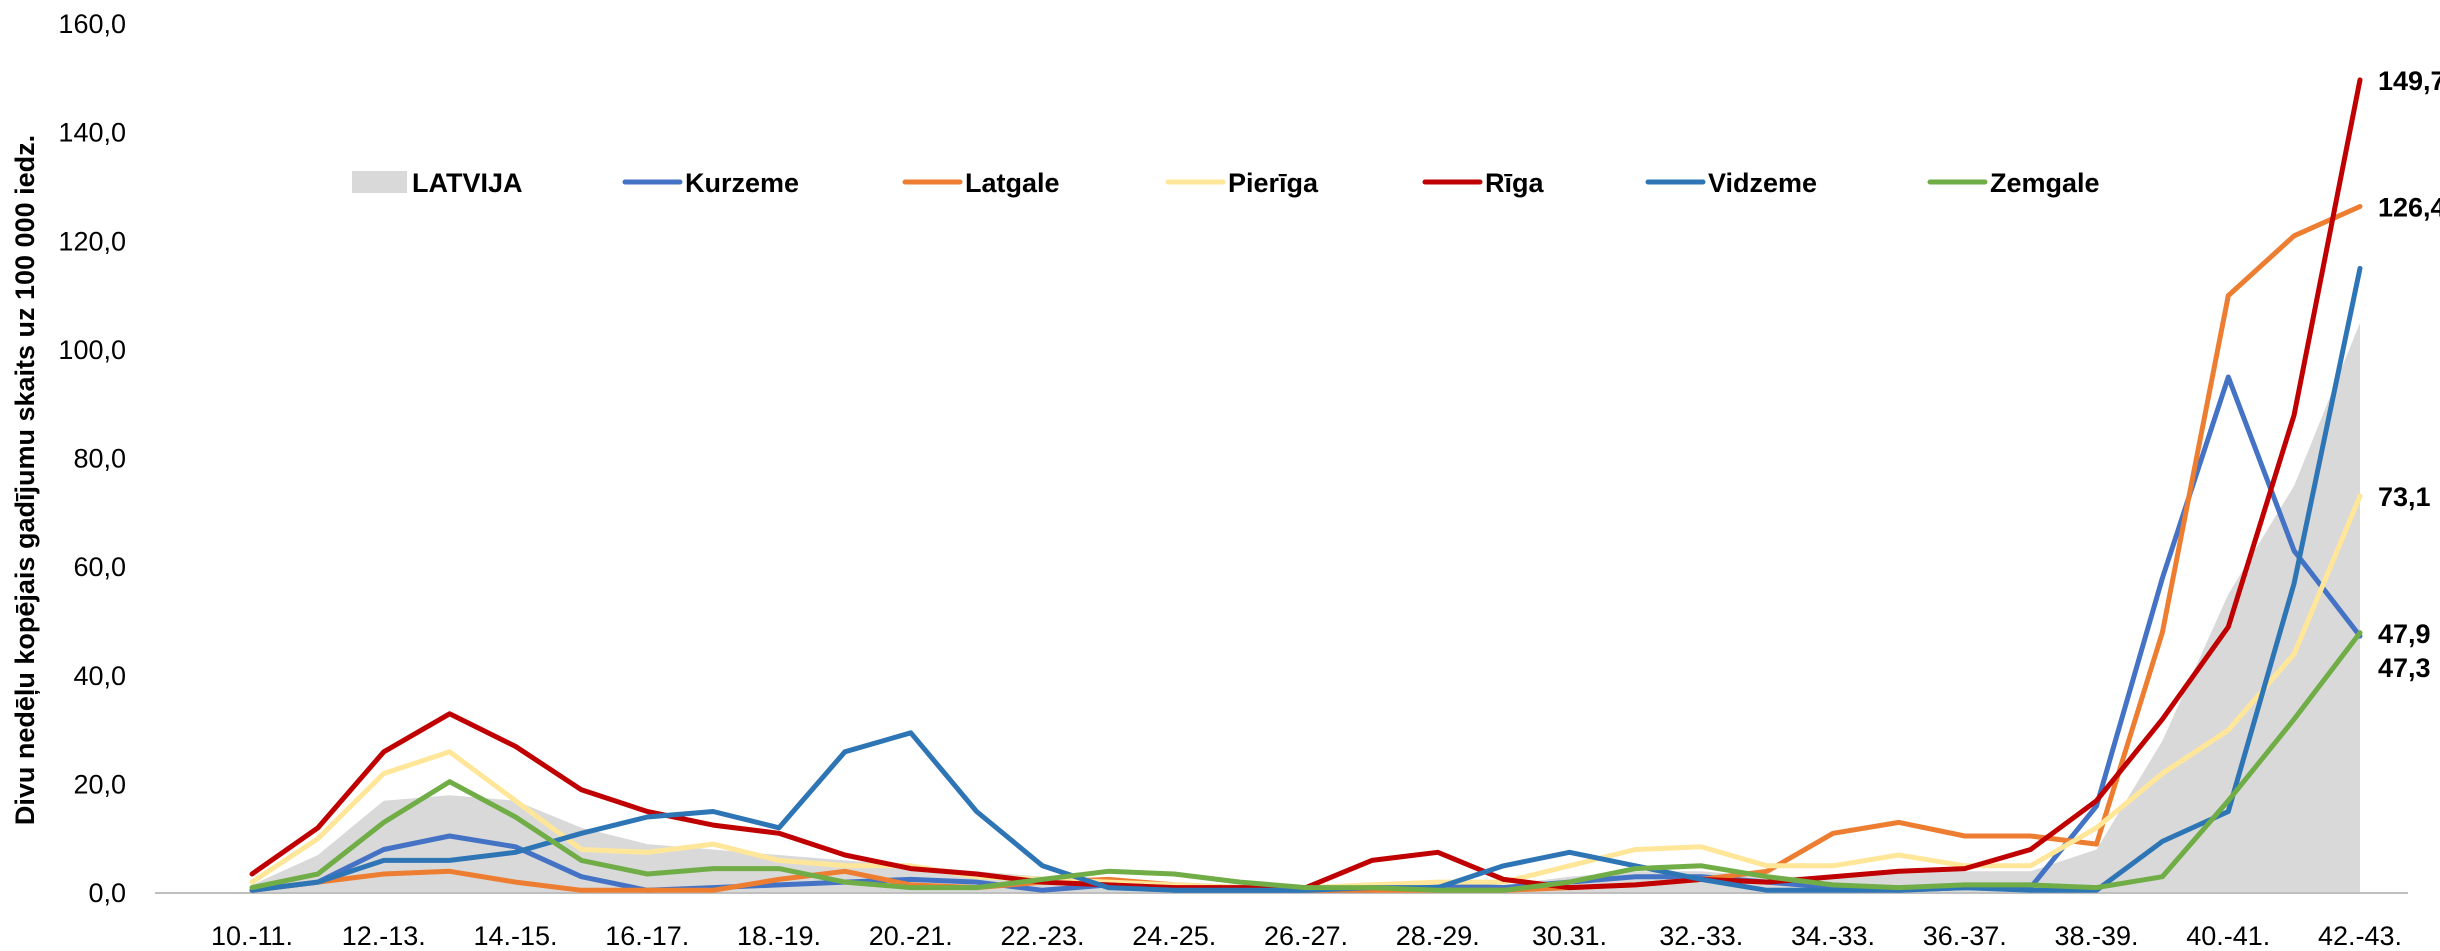  What do you see at coordinates (2404, 497) in the screenshot?
I see `data-label: 73,1` at bounding box center [2404, 497].